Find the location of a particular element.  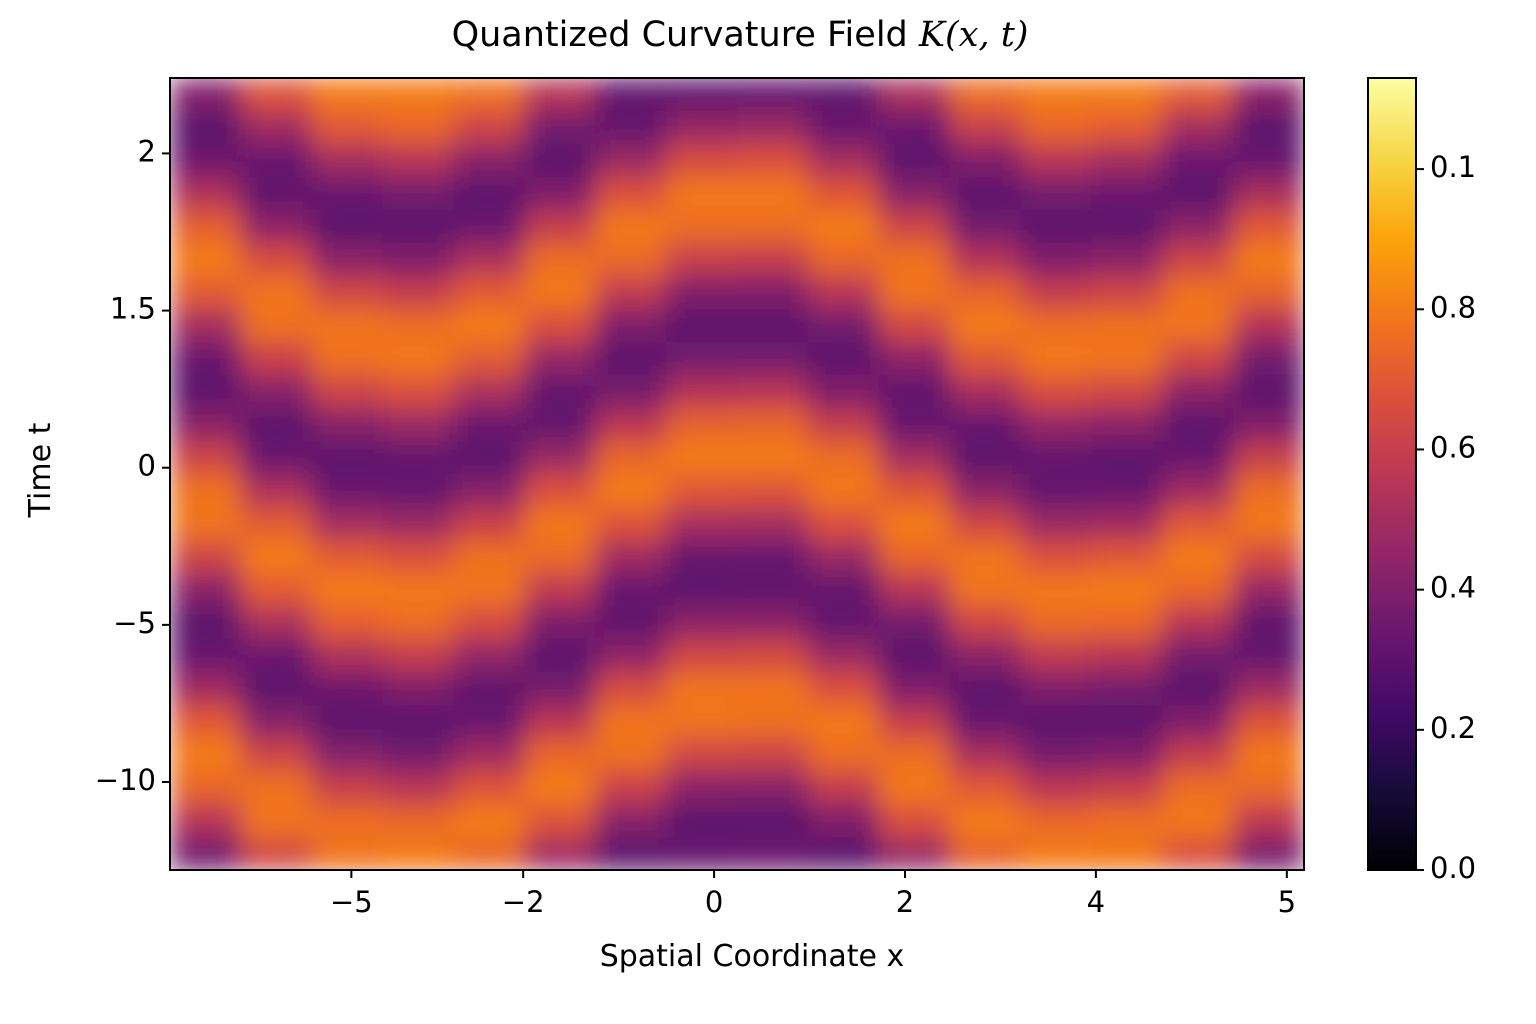

title-text: Quantized Curvature Field is located at coordinates (680, 35).